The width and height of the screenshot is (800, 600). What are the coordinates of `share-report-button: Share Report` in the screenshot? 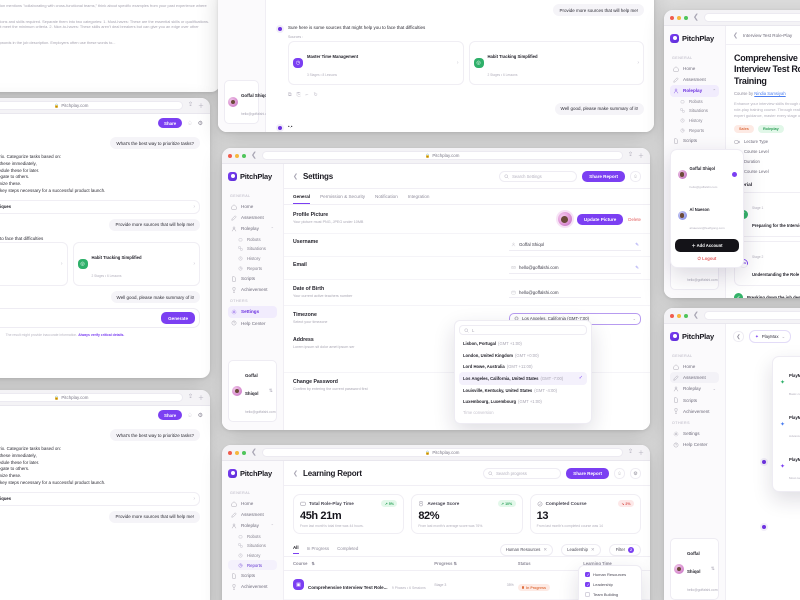 It's located at (603, 177).